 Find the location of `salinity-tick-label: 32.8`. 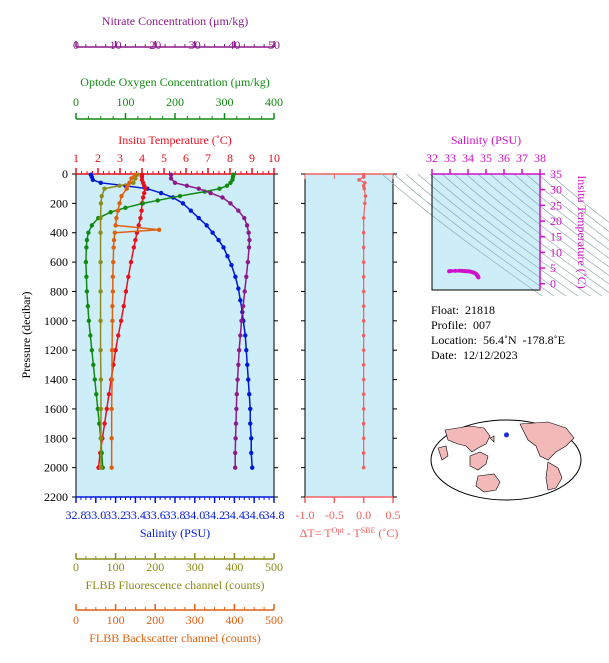

salinity-tick-label: 32.8 is located at coordinates (76, 515).